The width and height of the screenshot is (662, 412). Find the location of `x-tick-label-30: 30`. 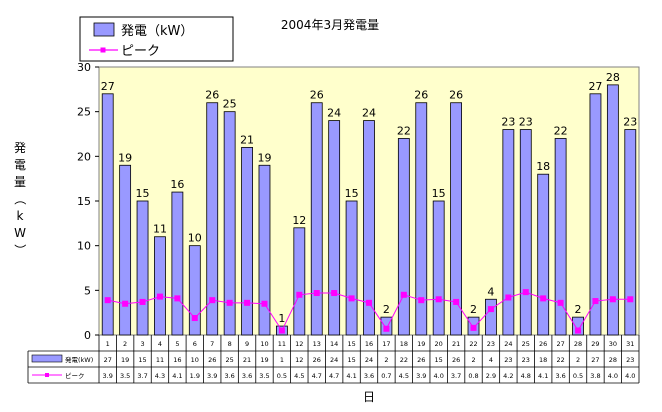

x-tick-label-30: 30 is located at coordinates (613, 344).